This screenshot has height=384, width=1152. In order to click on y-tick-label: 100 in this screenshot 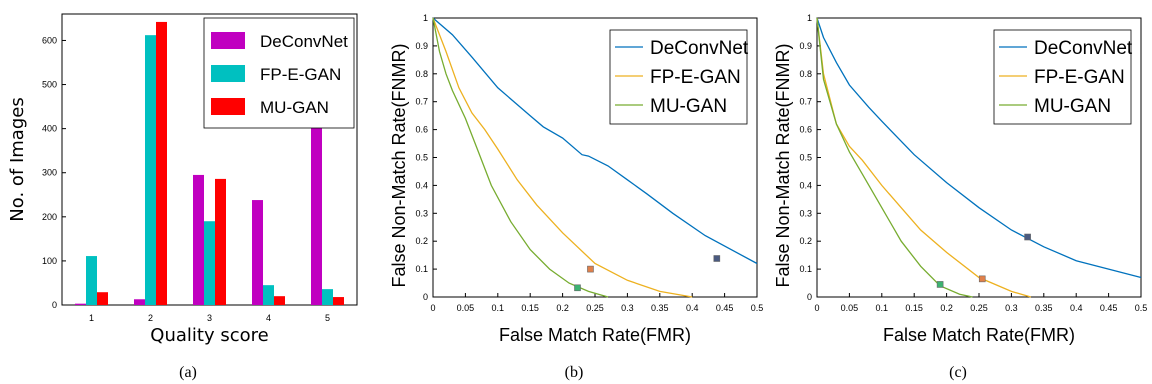, I will do `click(49, 261)`.